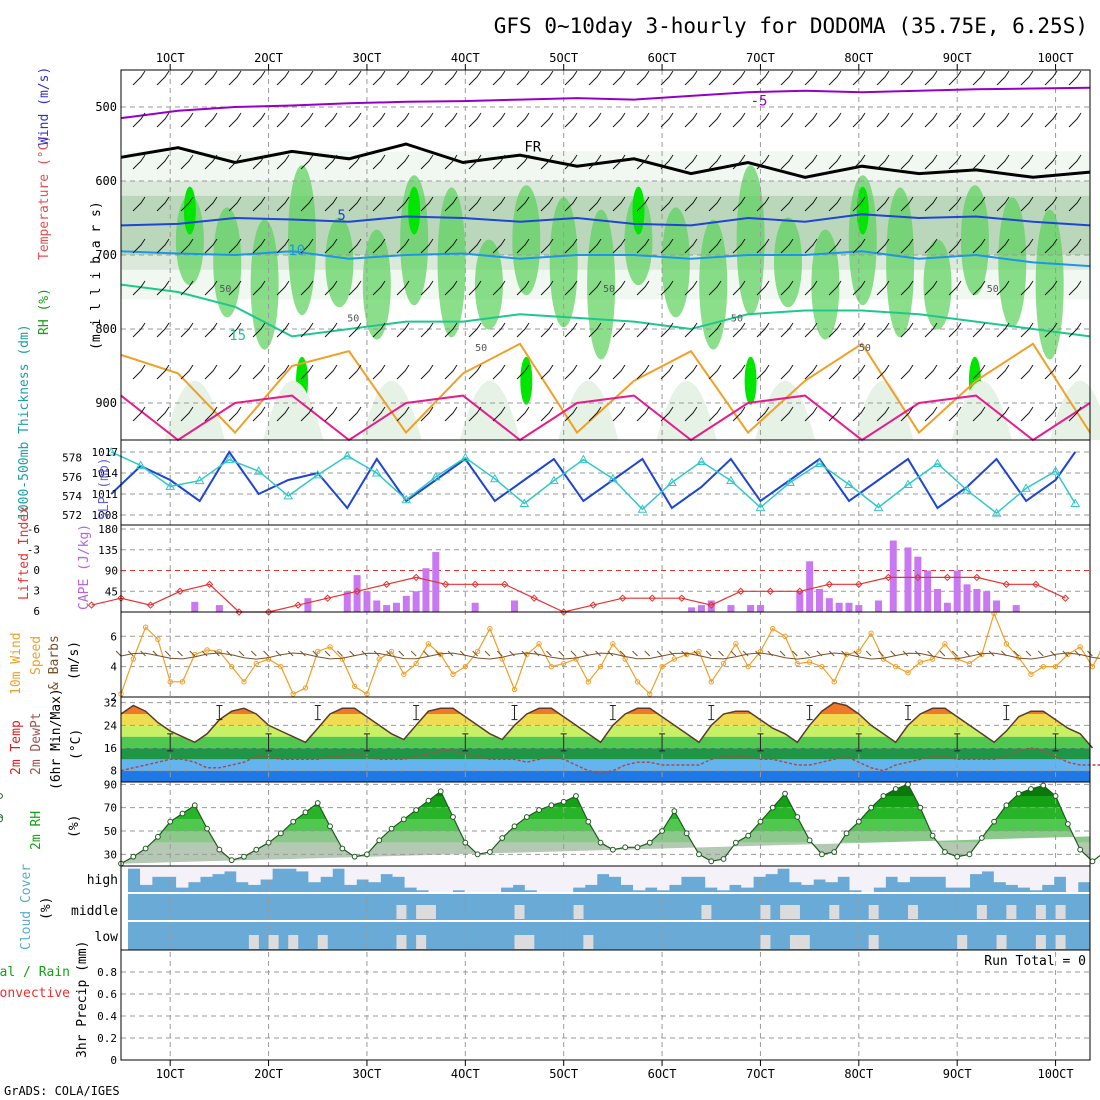 Image resolution: width=1100 pixels, height=1100 pixels. I want to click on lifted-index-ylabel: Lifted Index, so click(24, 553).